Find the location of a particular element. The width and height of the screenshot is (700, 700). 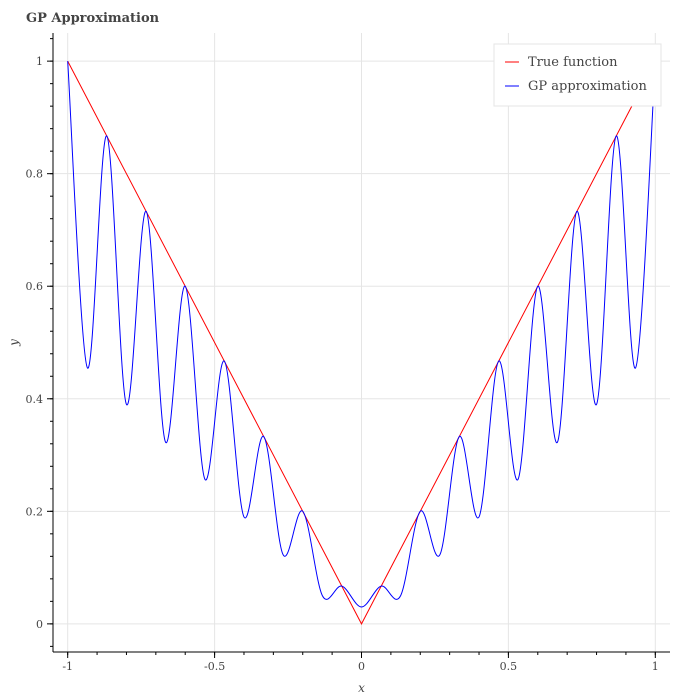

y-axis-label: y is located at coordinates (14, 343).